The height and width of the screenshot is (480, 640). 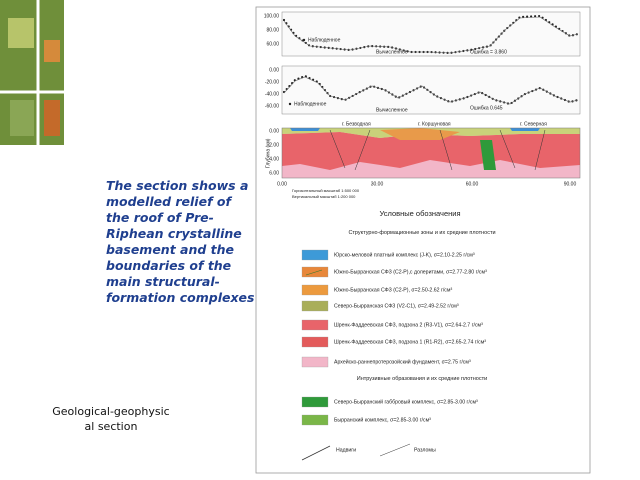 I want to click on zone-layer, so click(x=431, y=151).